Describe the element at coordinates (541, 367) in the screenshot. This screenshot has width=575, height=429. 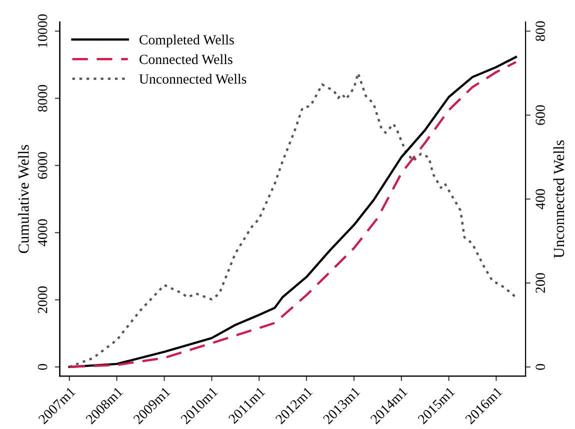
I see `y2-tick-label: 0` at that location.